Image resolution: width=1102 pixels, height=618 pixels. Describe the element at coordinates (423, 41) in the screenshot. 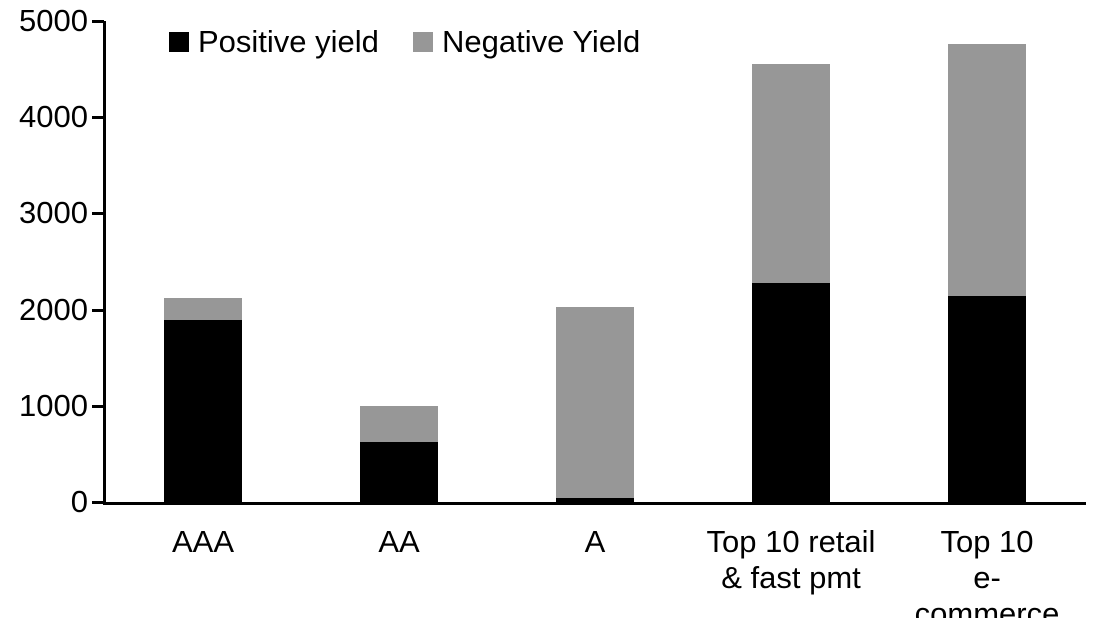

I see `negative-yield-swatch-icon` at that location.